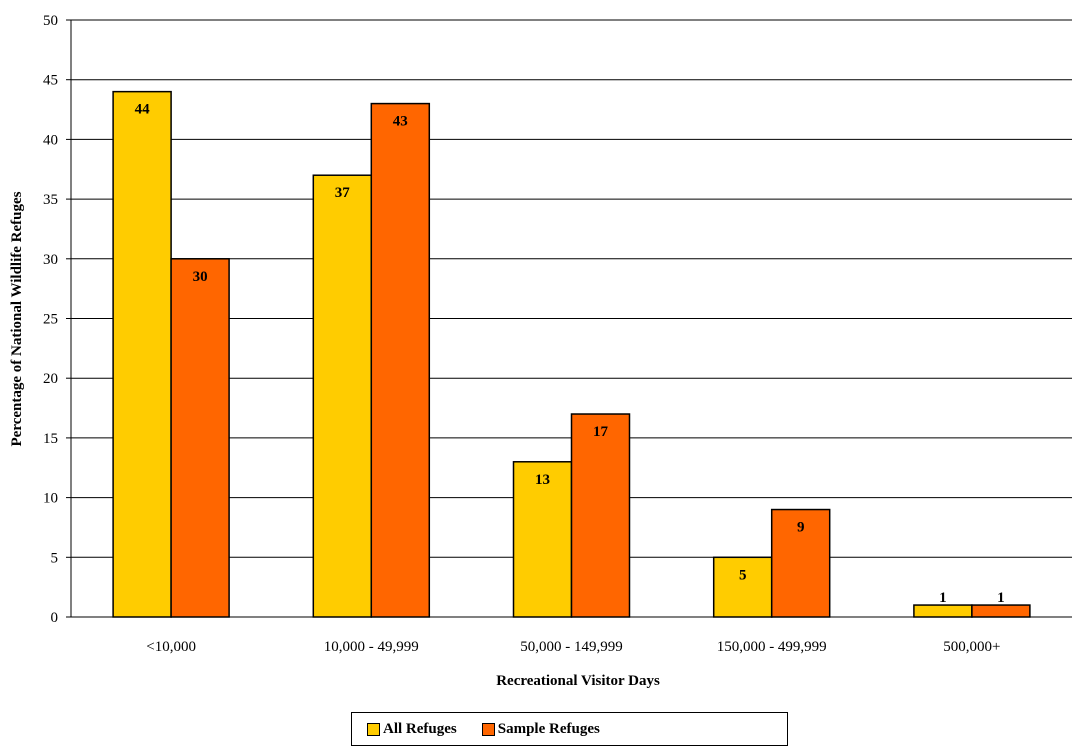  Describe the element at coordinates (801, 528) in the screenshot. I see `data-label: 9` at that location.